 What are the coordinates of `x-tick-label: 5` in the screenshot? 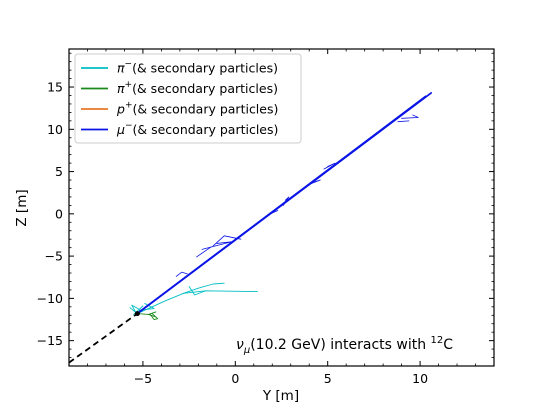 It's located at (328, 378).